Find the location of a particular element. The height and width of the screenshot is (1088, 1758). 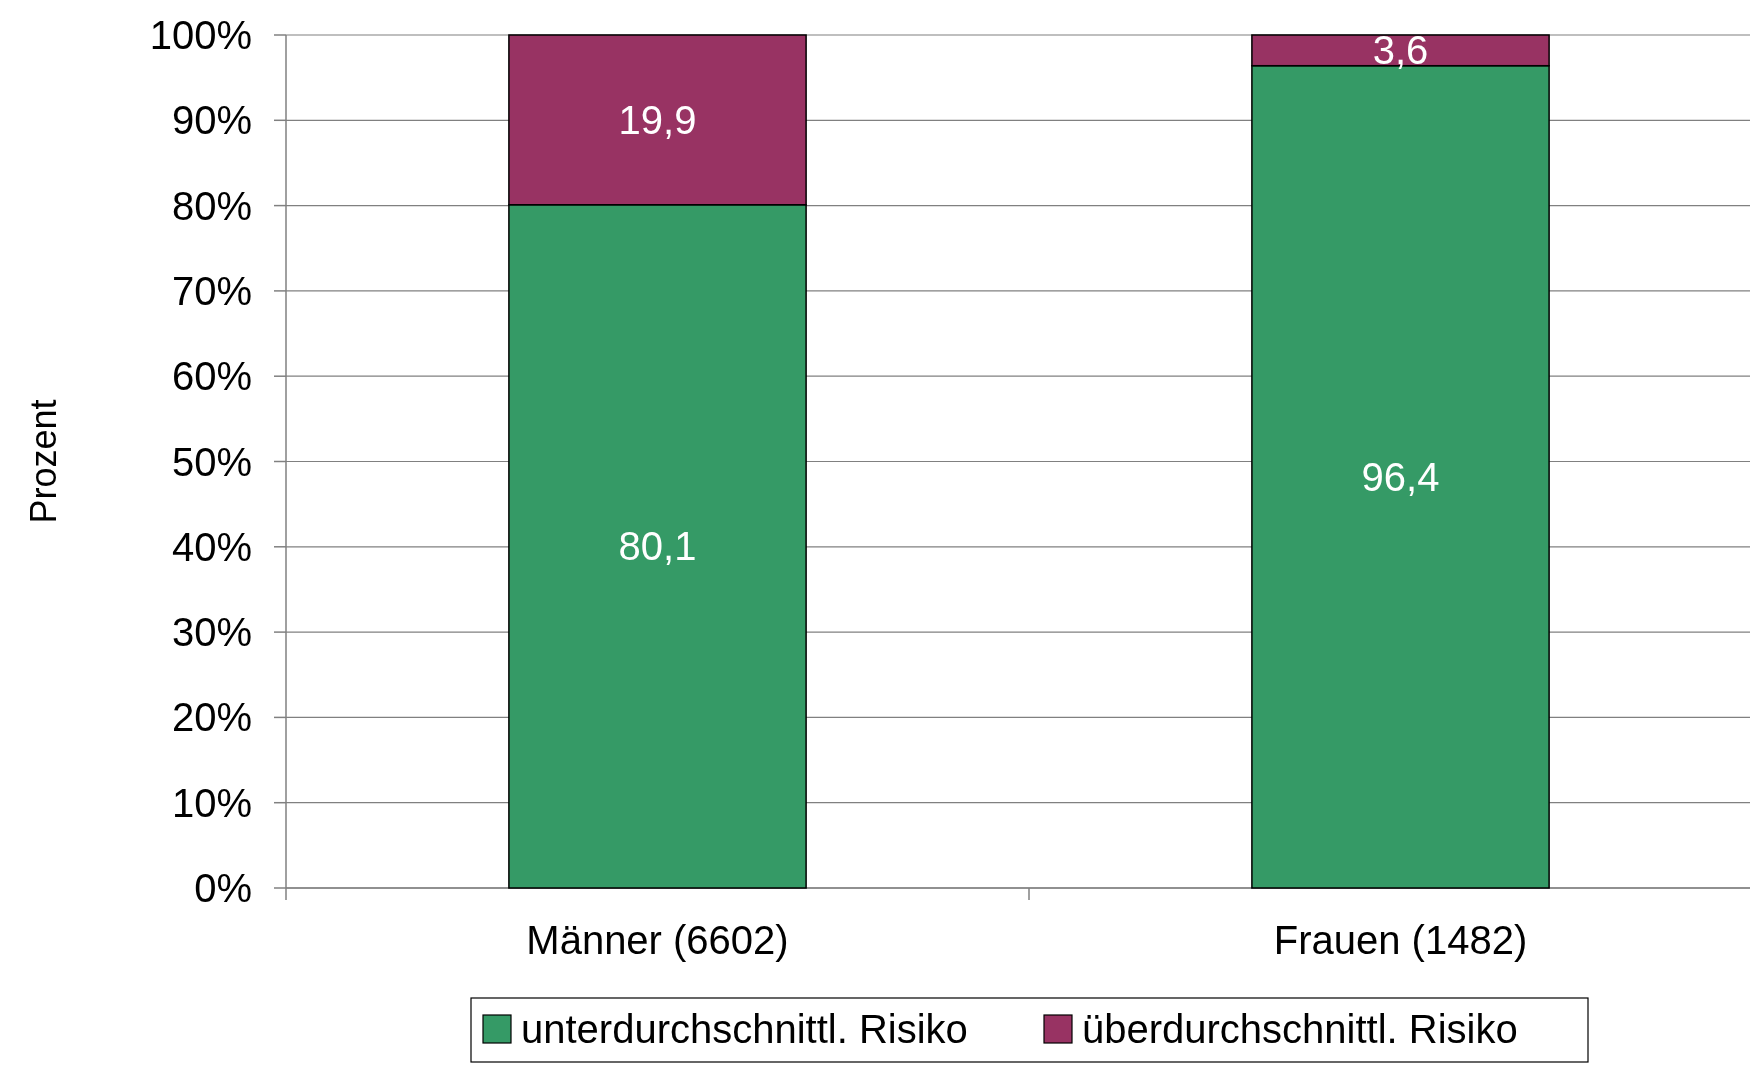

x-tick-label: Männer (6602) is located at coordinates (657, 940).